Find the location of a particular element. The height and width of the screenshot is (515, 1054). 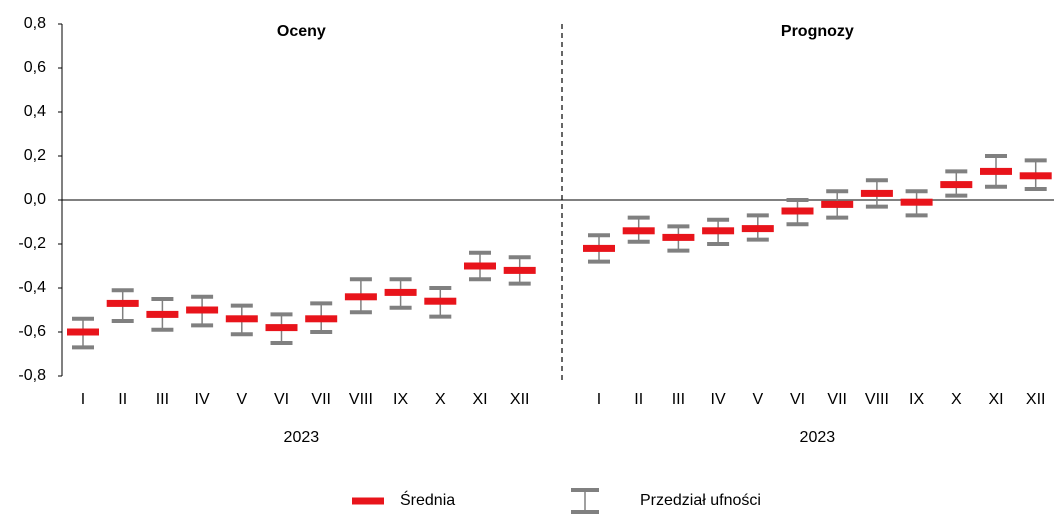

panel-title: Prognozy is located at coordinates (817, 31).